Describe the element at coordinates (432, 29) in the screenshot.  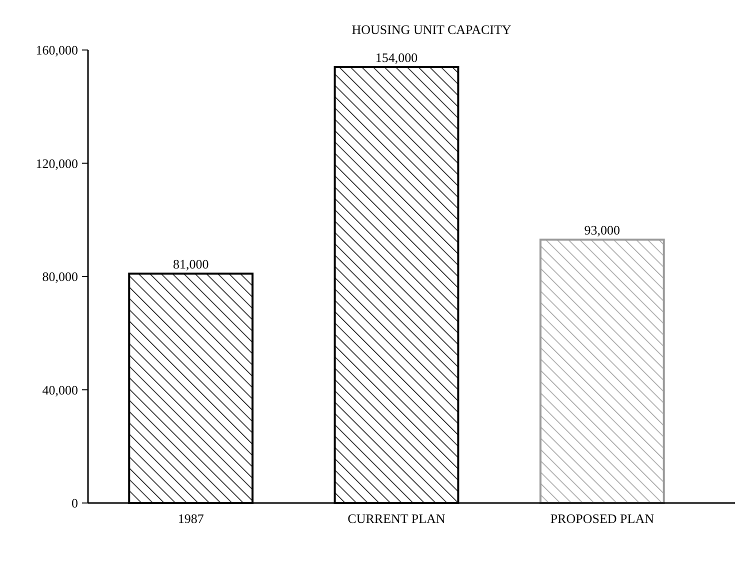
I see `chart-title: HOUSING UNIT CAPACITY` at that location.